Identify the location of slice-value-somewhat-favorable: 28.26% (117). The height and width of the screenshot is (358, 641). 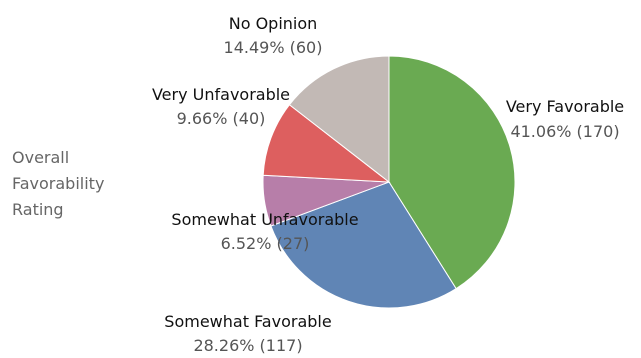
(247, 345).